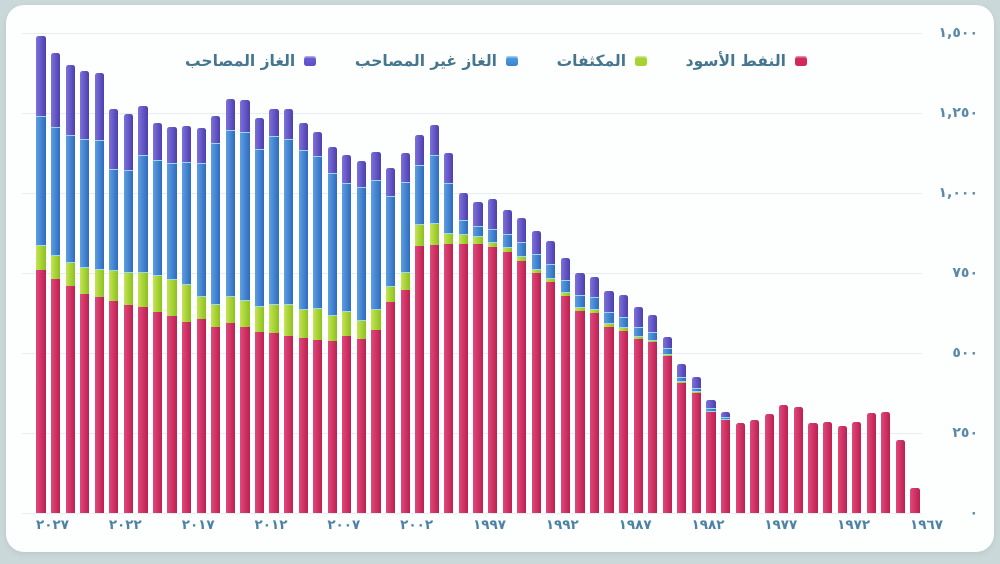 The image size is (1000, 564). What do you see at coordinates (361, 174) in the screenshot?
I see `bar-2005-segment-assoc` at bounding box center [361, 174].